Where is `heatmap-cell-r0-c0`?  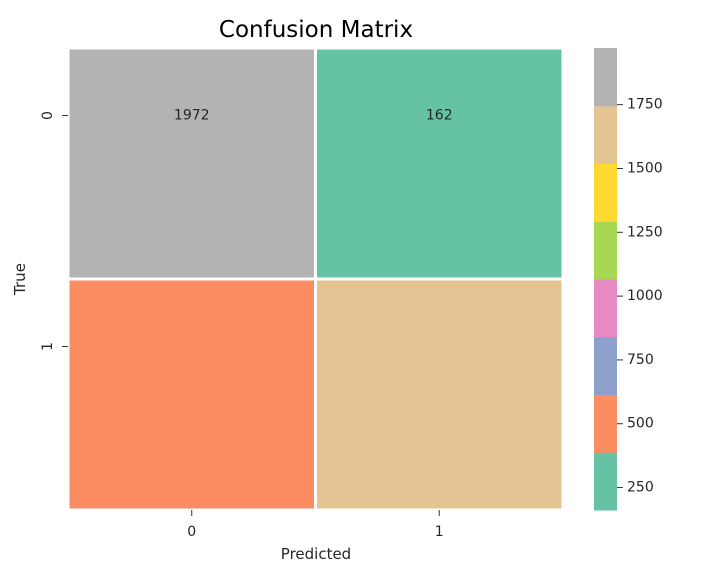
heatmap-cell-r0-c0 is located at coordinates (191, 163).